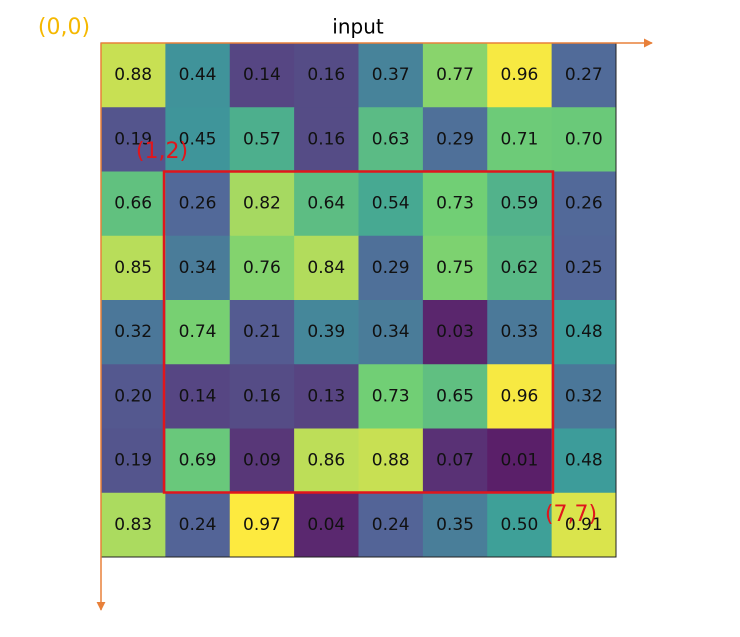 The image size is (740, 637). What do you see at coordinates (64, 27) in the screenshot?
I see `origin-label: (0,0)` at bounding box center [64, 27].